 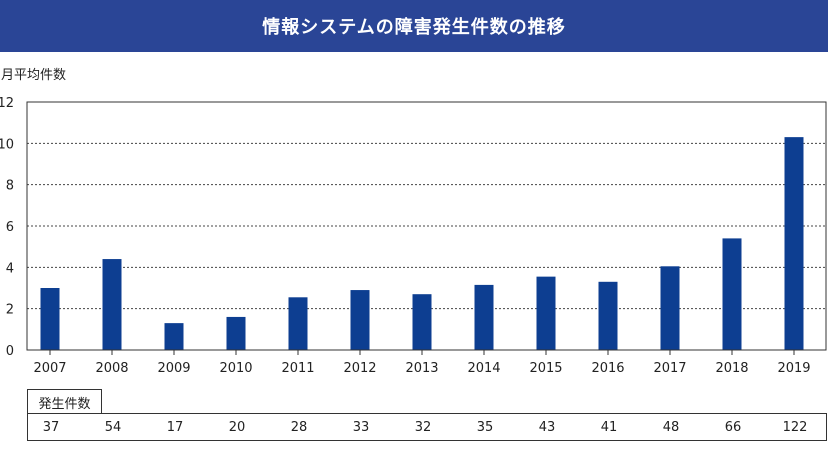 What do you see at coordinates (485, 427) in the screenshot?
I see `count-cell: 35` at bounding box center [485, 427].